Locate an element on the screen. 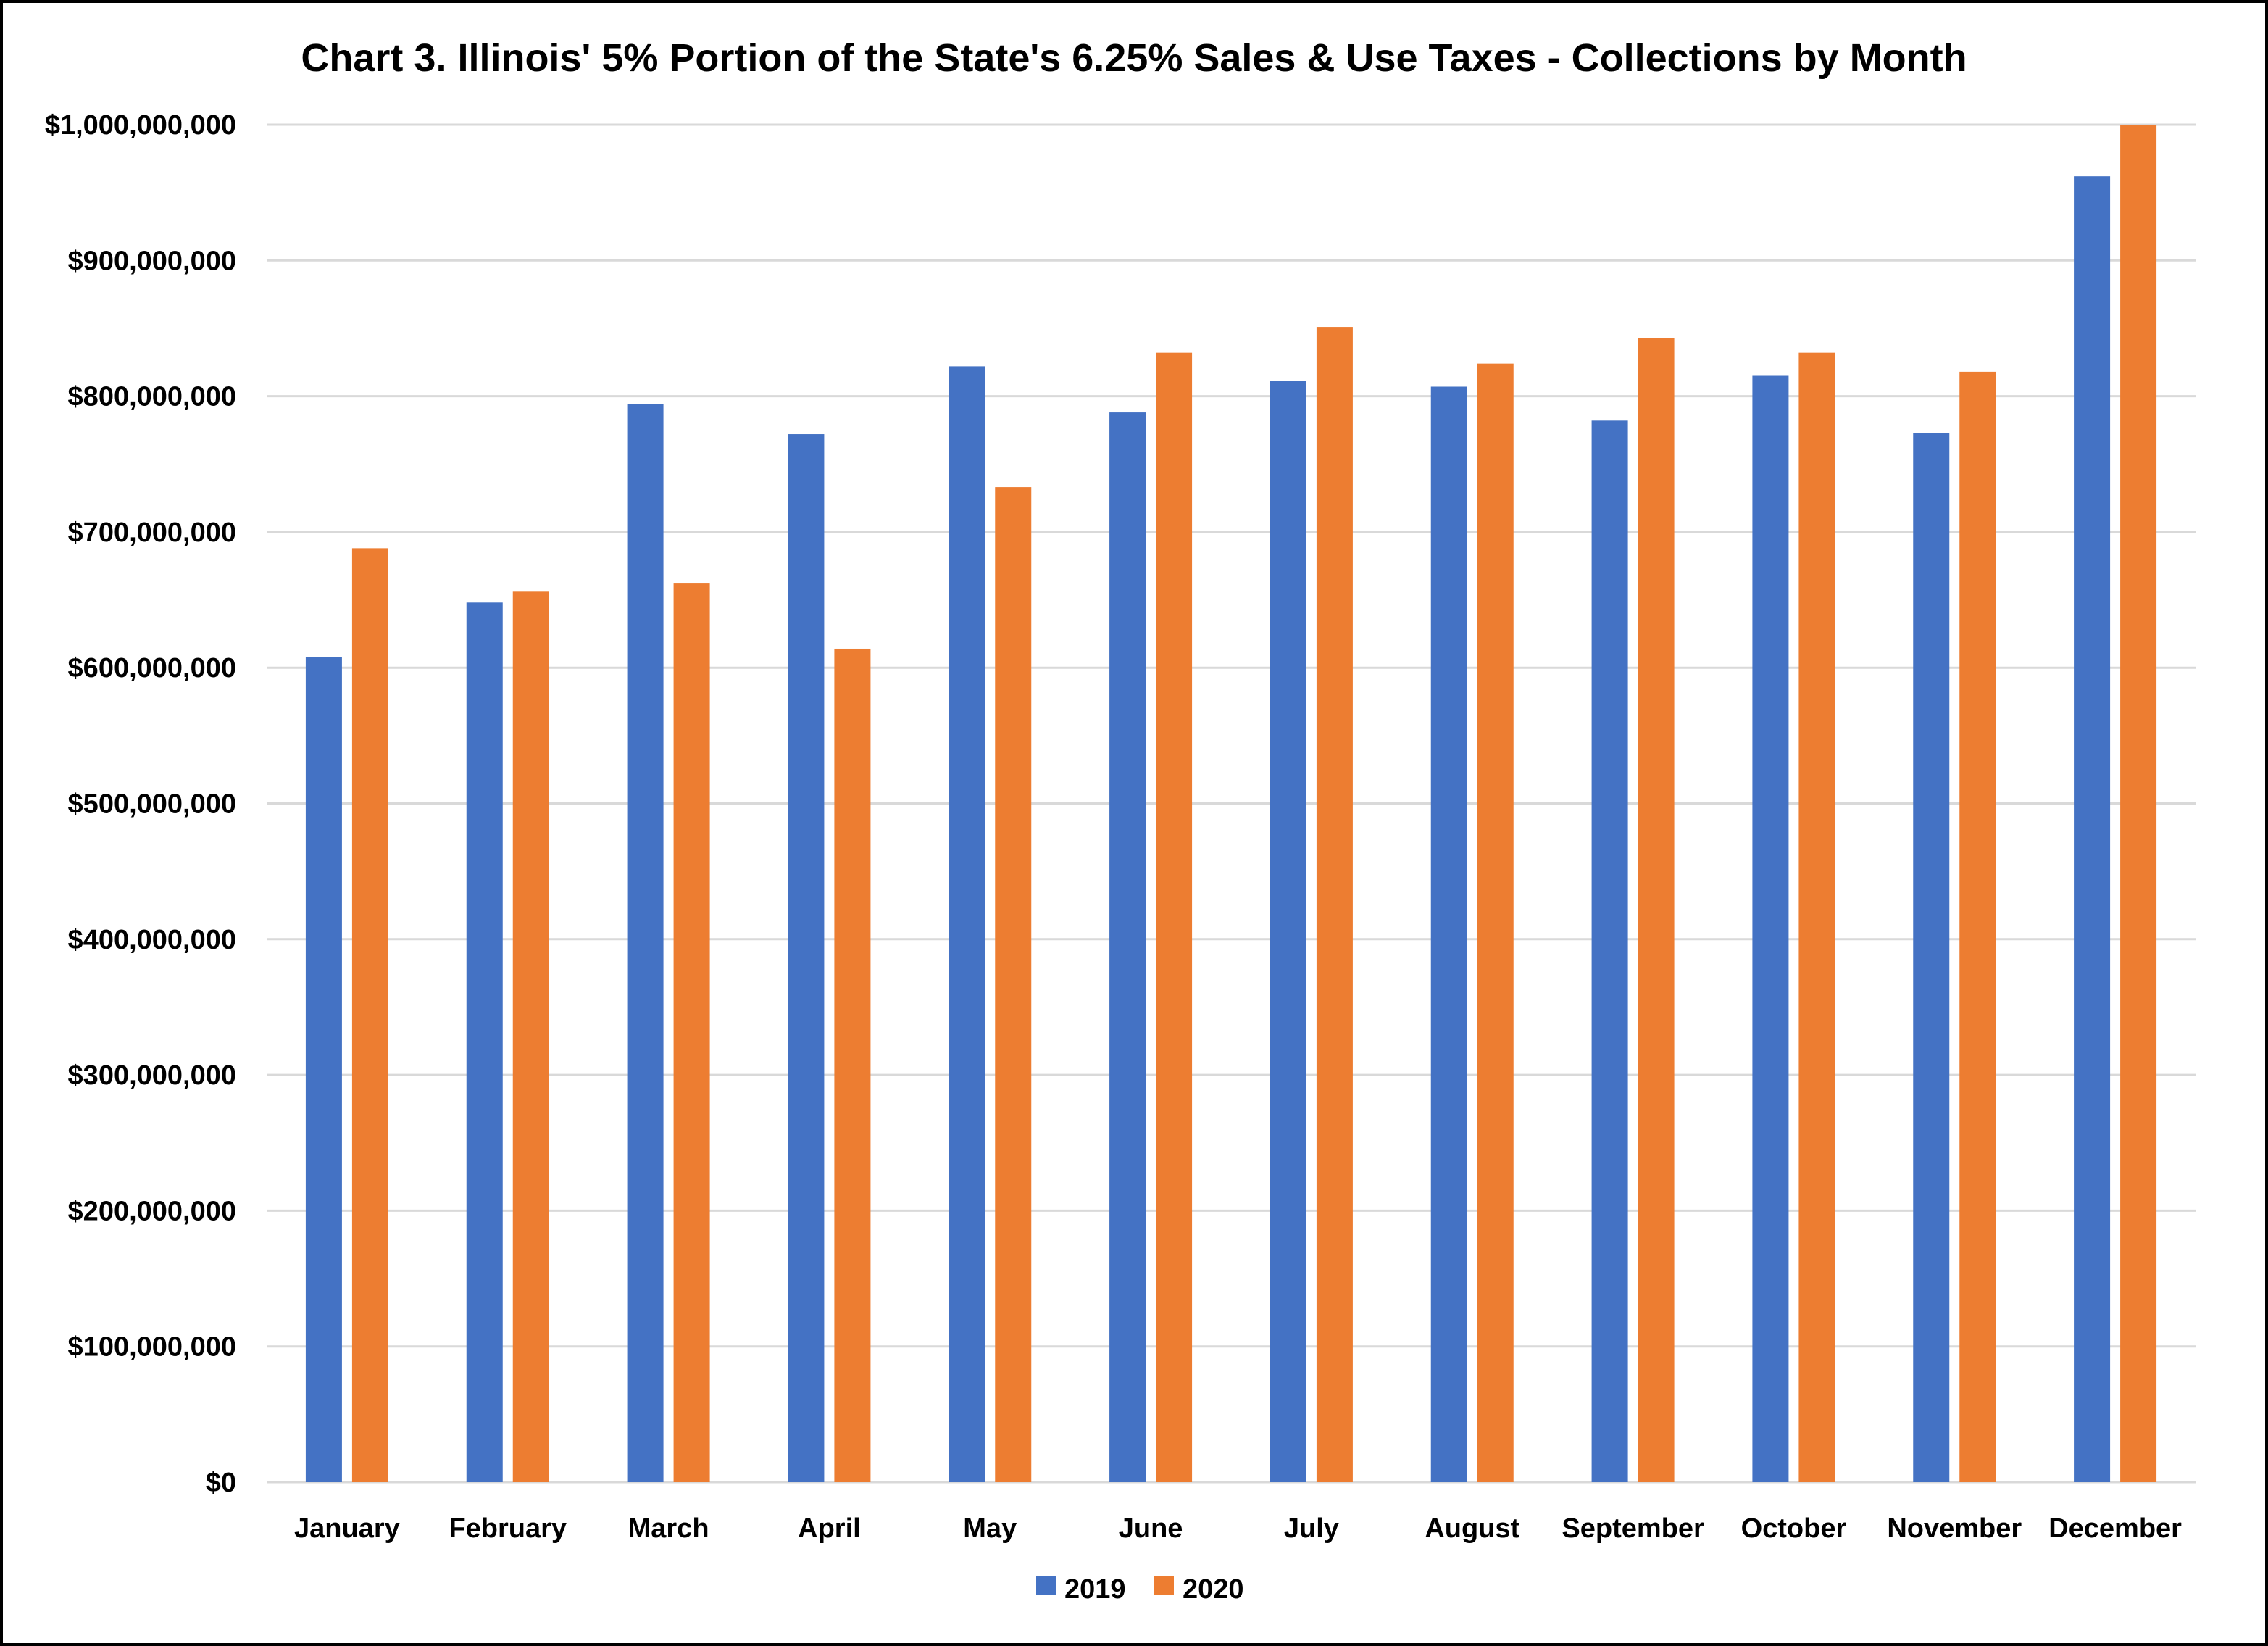 This screenshot has width=2268, height=1646. x-tick-label: November is located at coordinates (1954, 1529).